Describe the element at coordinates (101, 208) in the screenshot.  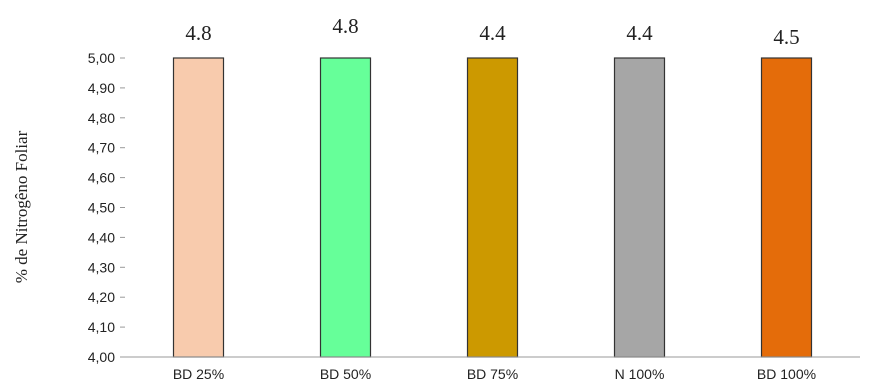
I see `y-tick-label: 4,50` at that location.